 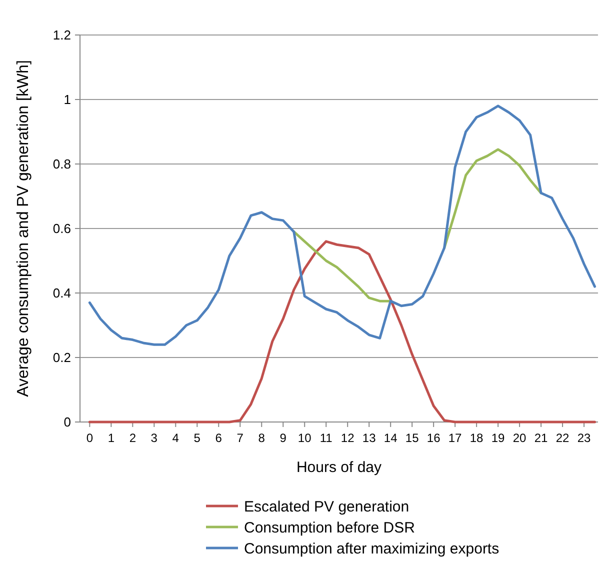 I want to click on legend-label: Consumption after maximizing exports, so click(x=372, y=549).